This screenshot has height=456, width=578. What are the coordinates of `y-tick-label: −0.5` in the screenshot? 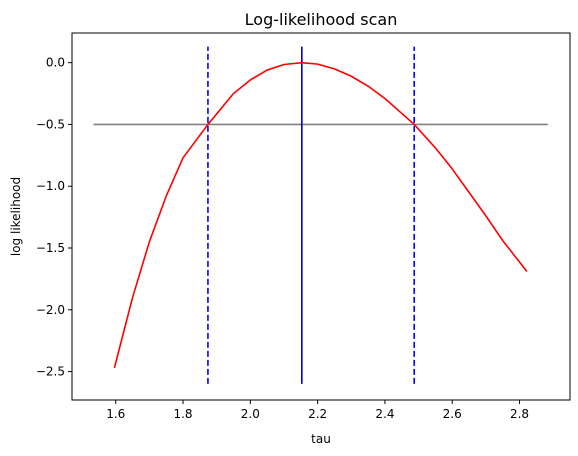 It's located at (50, 124).